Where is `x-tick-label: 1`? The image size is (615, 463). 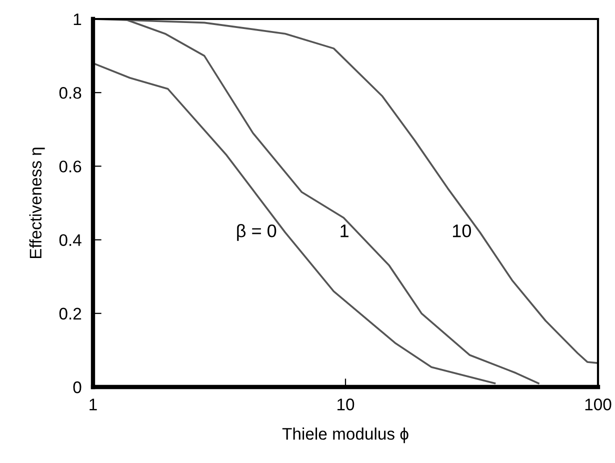
x-tick-label: 1 is located at coordinates (93, 404).